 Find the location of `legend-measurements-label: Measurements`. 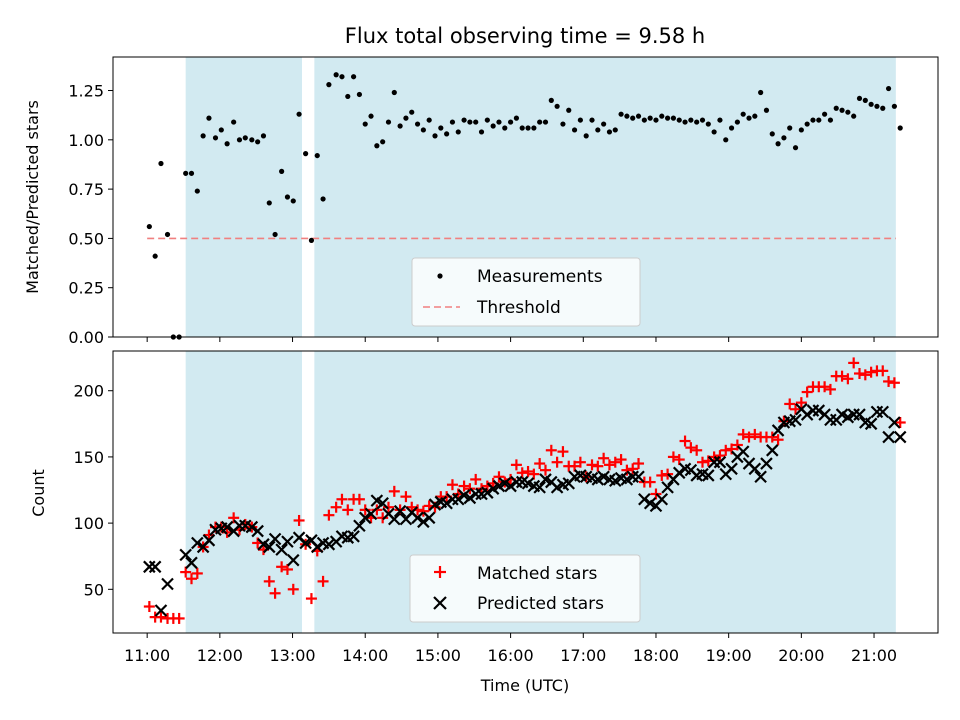

legend-measurements-label: Measurements is located at coordinates (540, 277).